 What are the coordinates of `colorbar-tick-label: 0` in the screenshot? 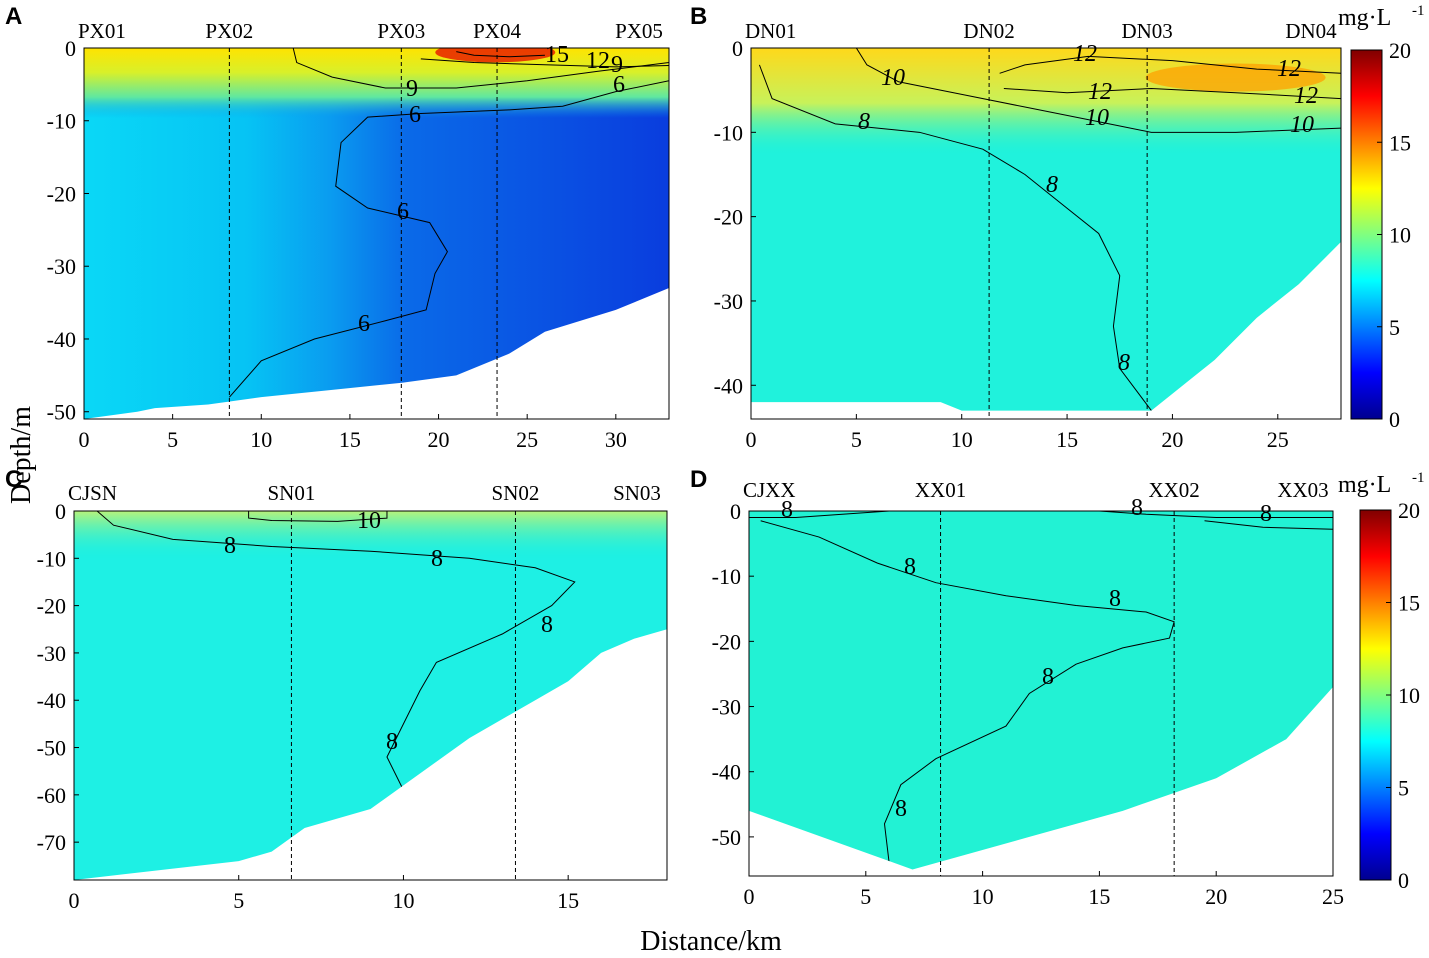 It's located at (1403, 880).